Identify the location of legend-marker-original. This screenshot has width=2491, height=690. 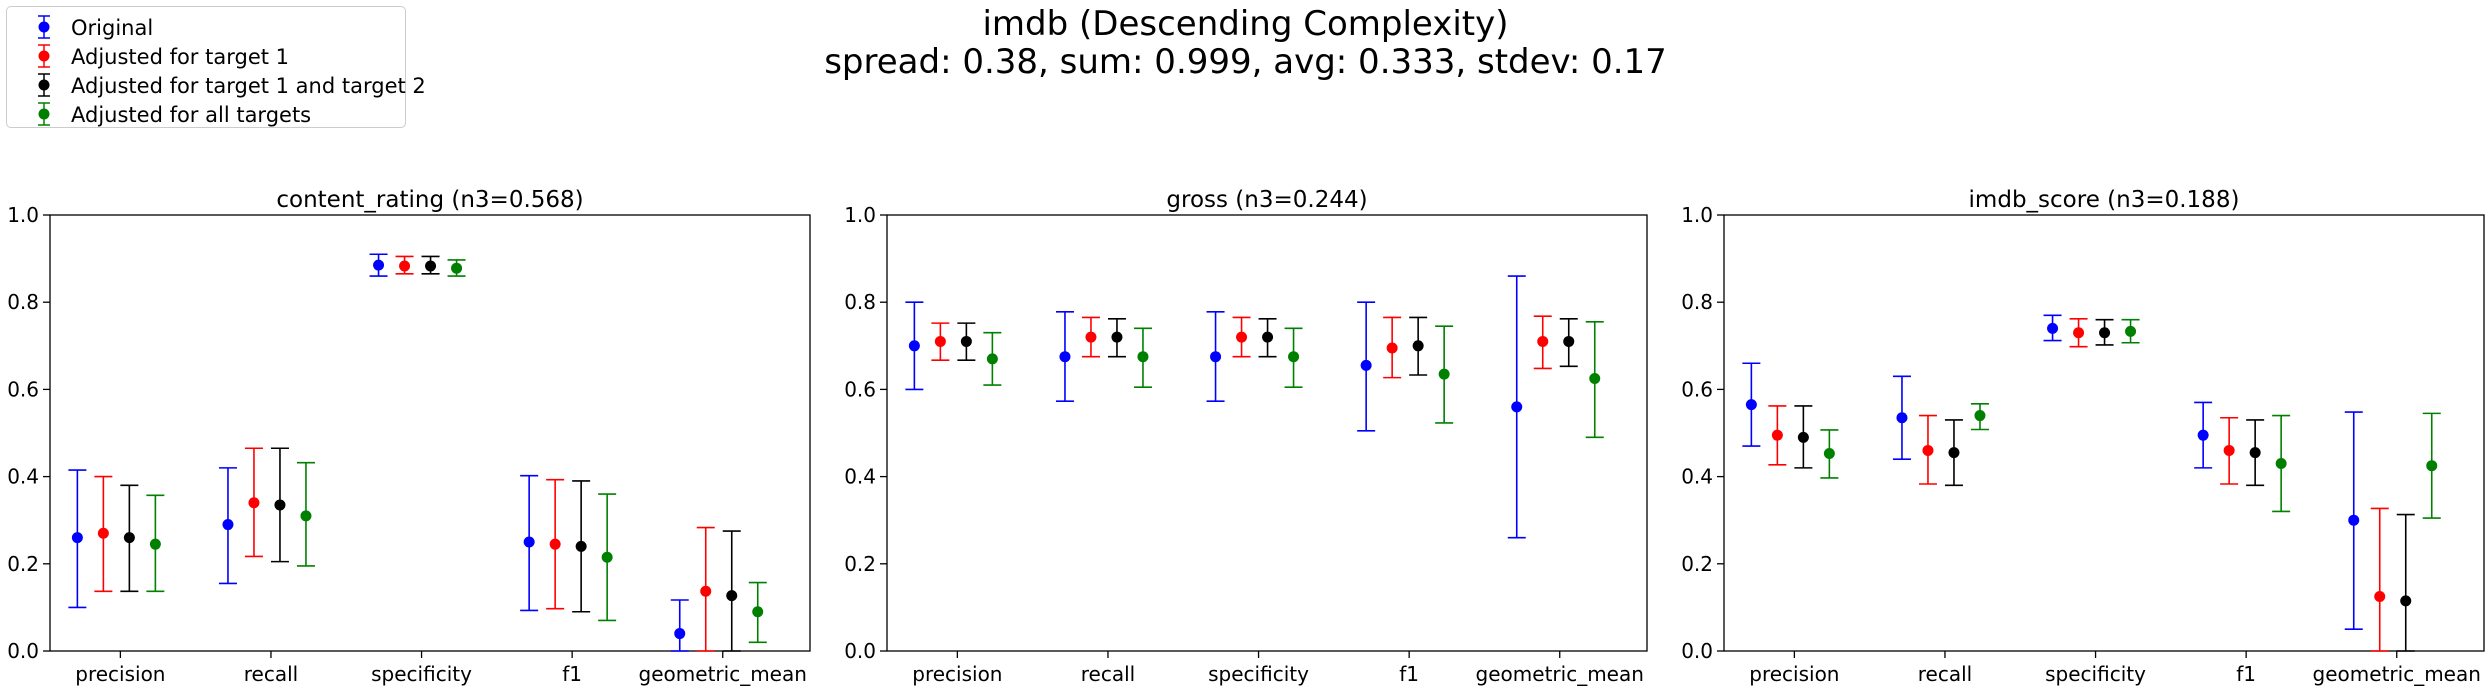
(44, 27).